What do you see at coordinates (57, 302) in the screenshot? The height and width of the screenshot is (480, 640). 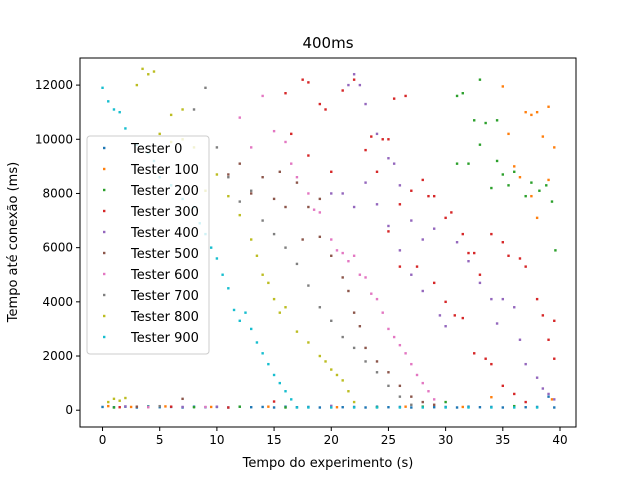 I see `y-tick-label: 4000` at bounding box center [57, 302].